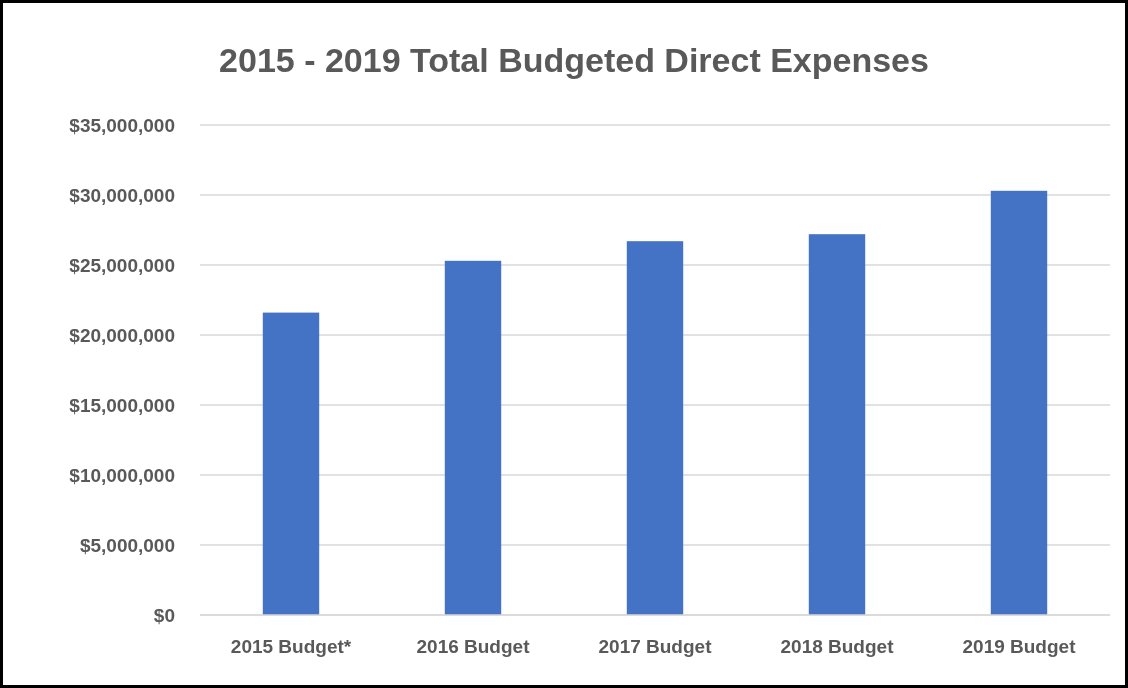 This screenshot has height=688, width=1128. Describe the element at coordinates (122, 195) in the screenshot. I see `y-tick-label: $30,000,000` at that location.